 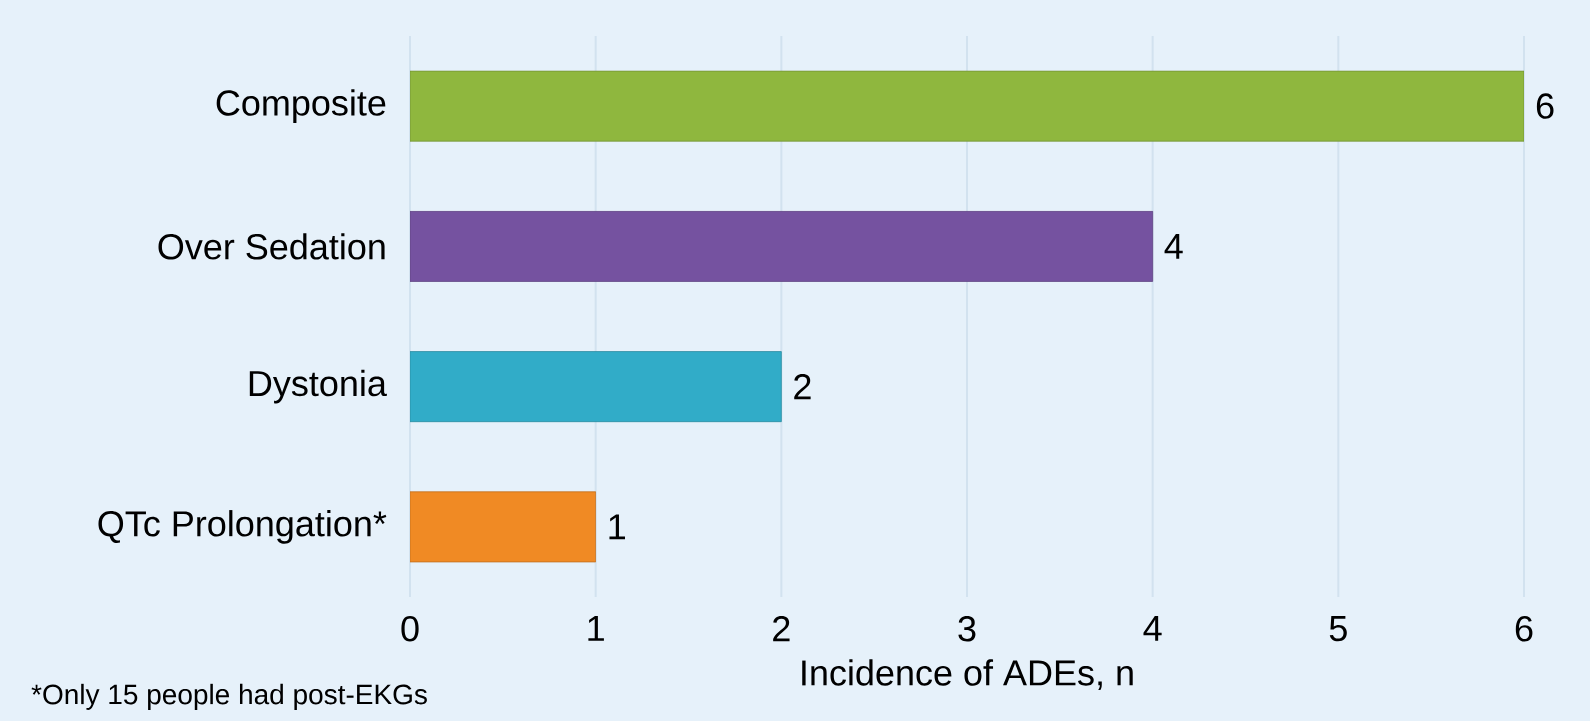 What do you see at coordinates (781, 629) in the screenshot?
I see `x-tick-label: 2` at bounding box center [781, 629].